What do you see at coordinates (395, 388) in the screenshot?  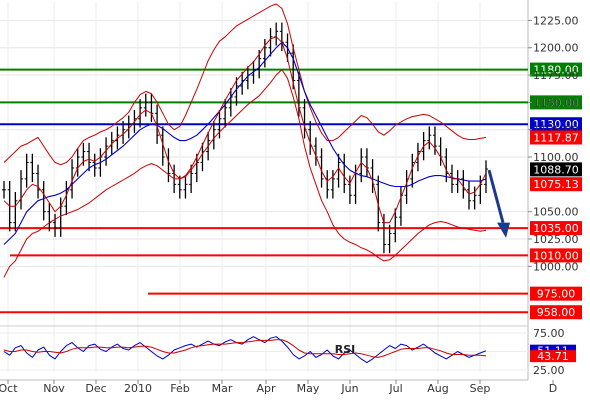 I see `x-tick-label: Jul` at bounding box center [395, 388].